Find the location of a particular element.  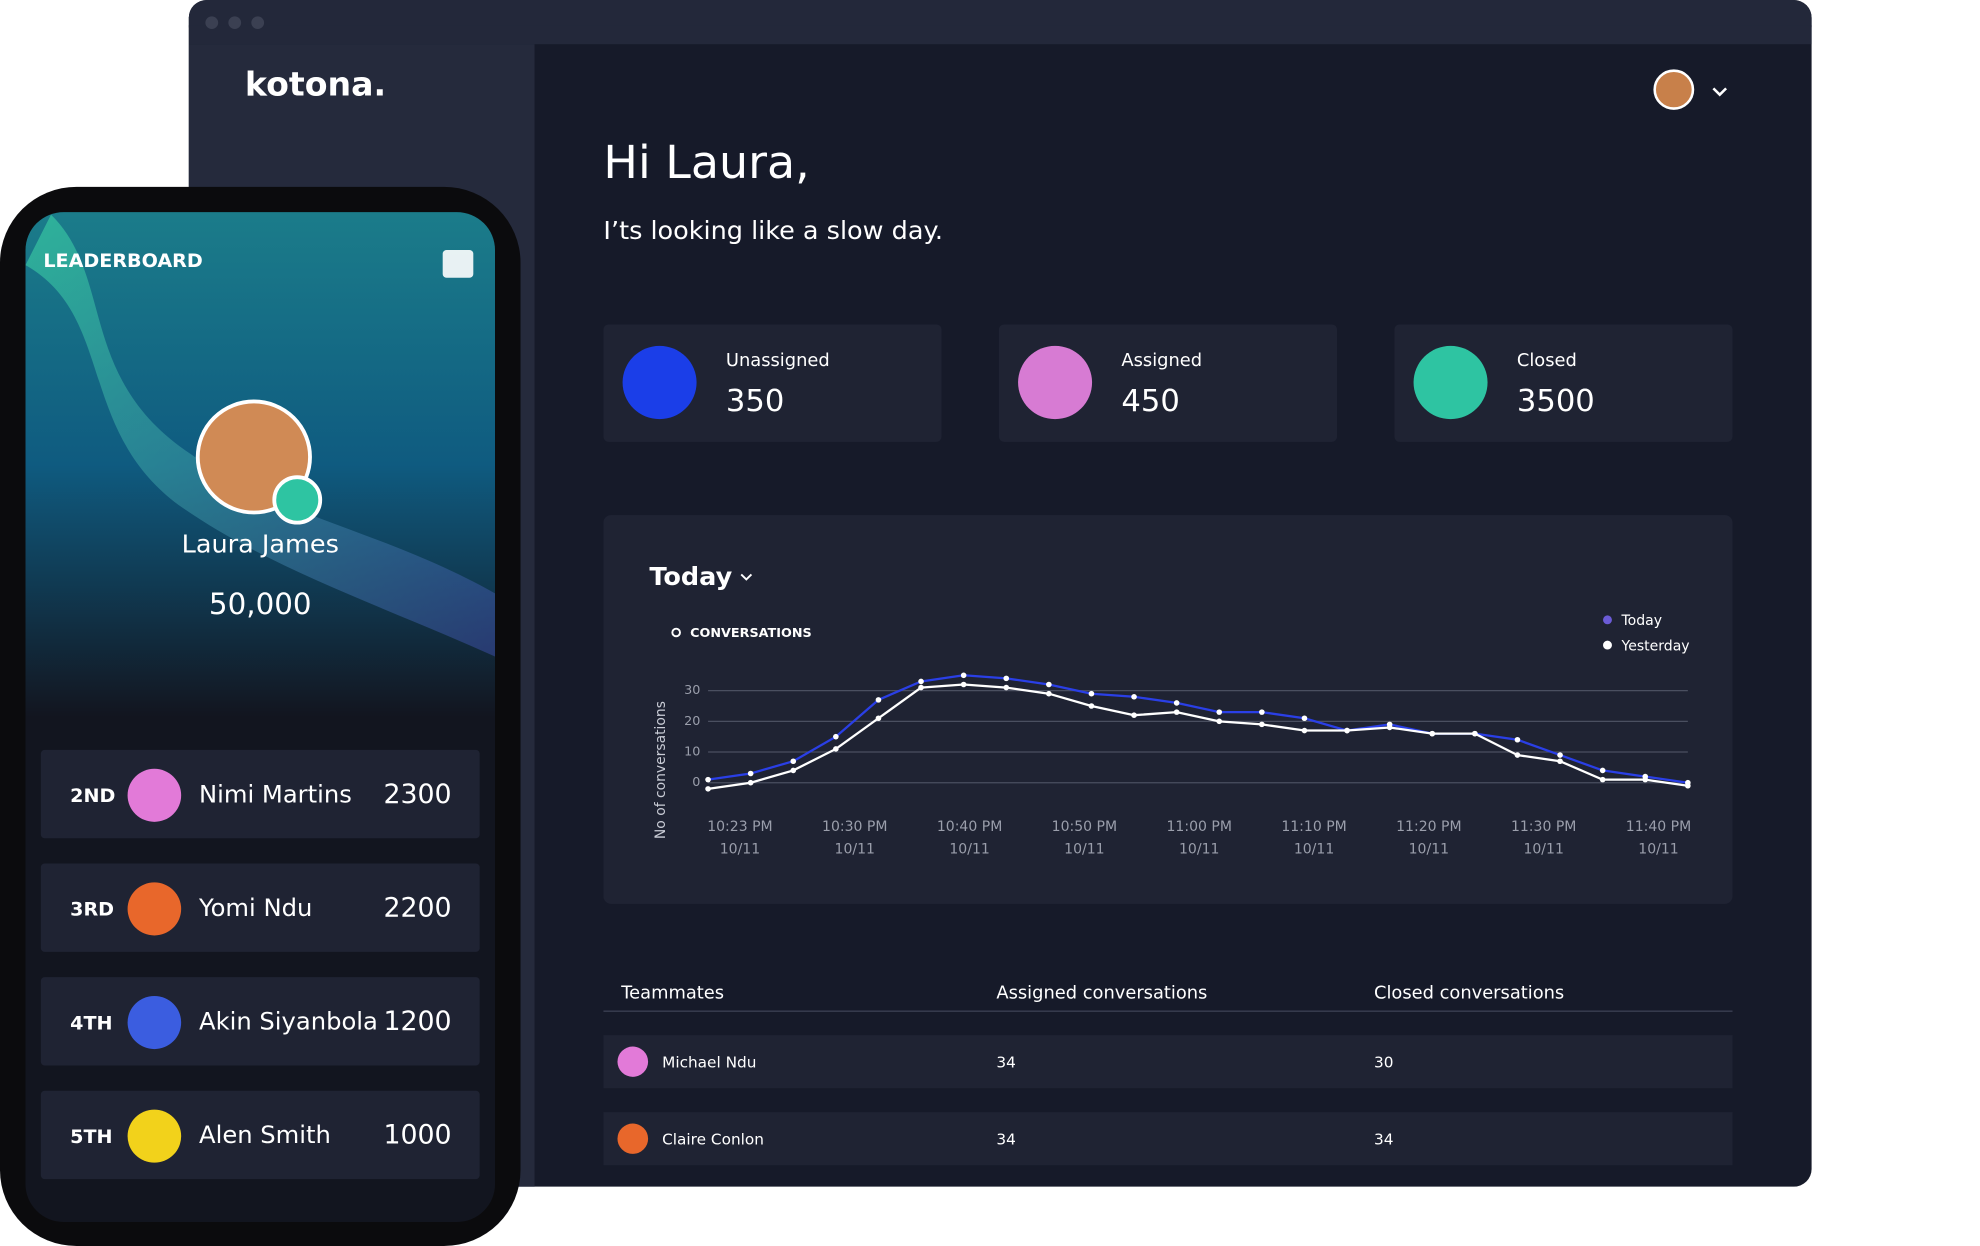

rank-position: 3RD is located at coordinates (92, 910).